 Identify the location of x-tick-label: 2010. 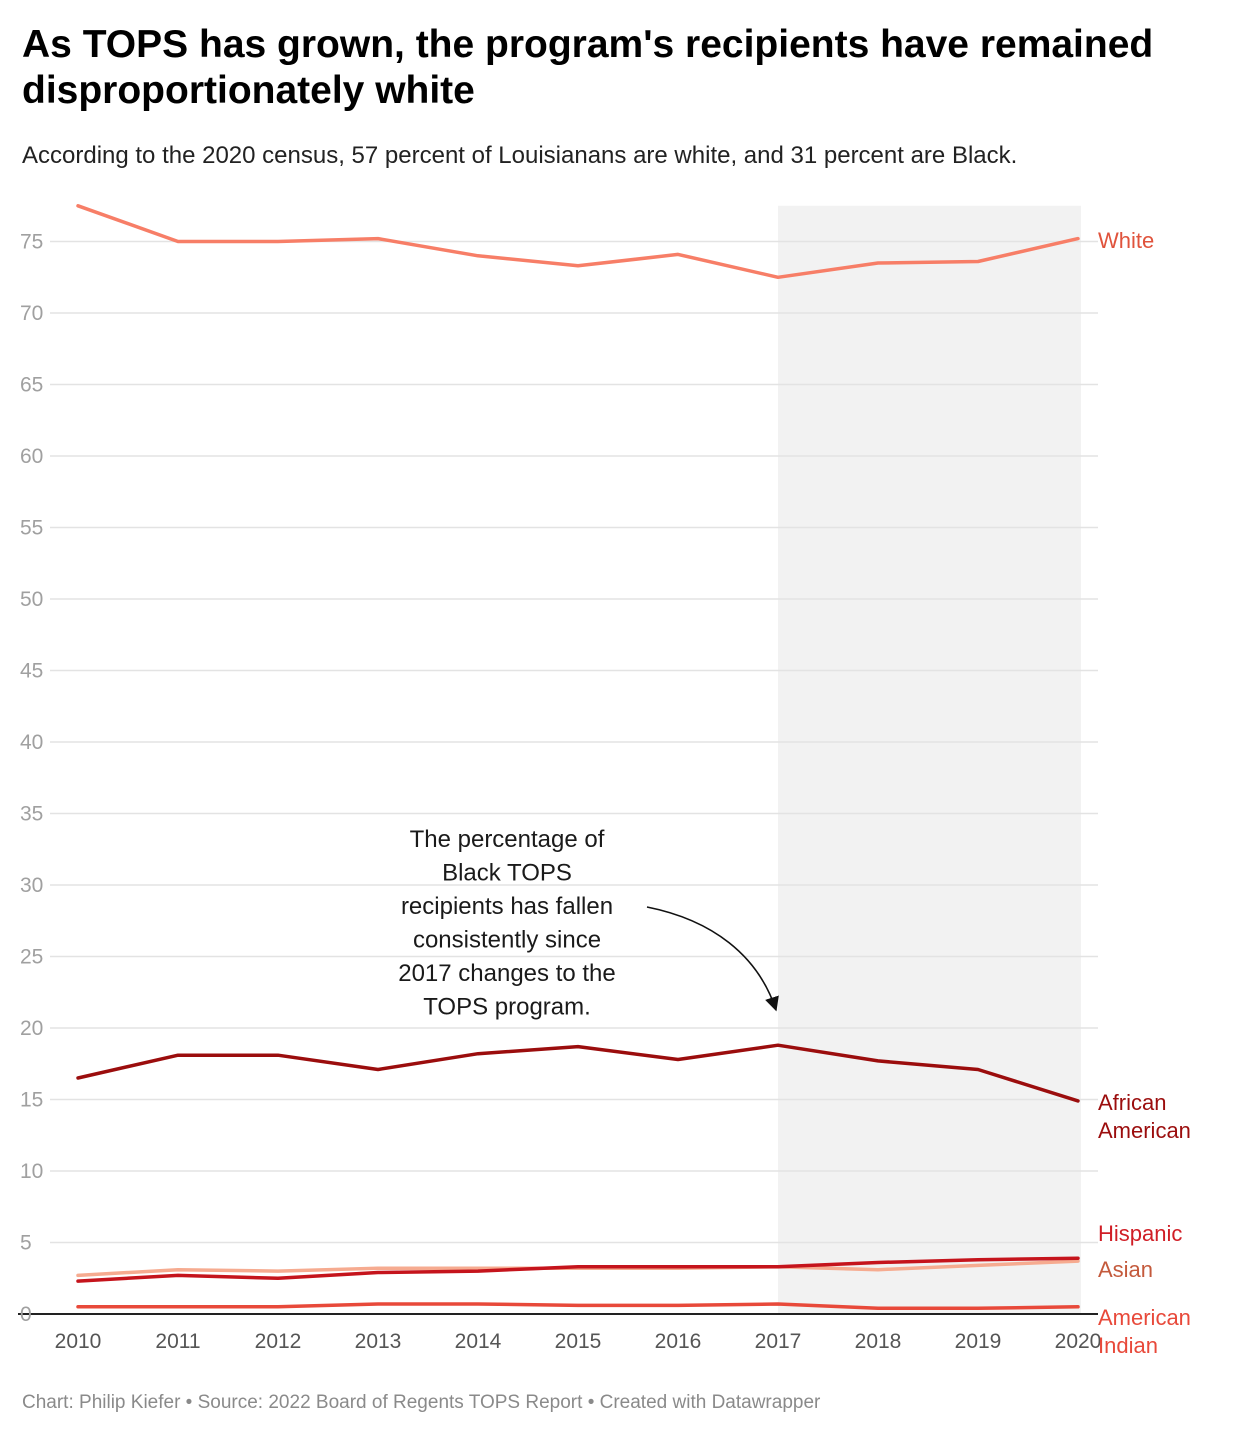
(78, 1341).